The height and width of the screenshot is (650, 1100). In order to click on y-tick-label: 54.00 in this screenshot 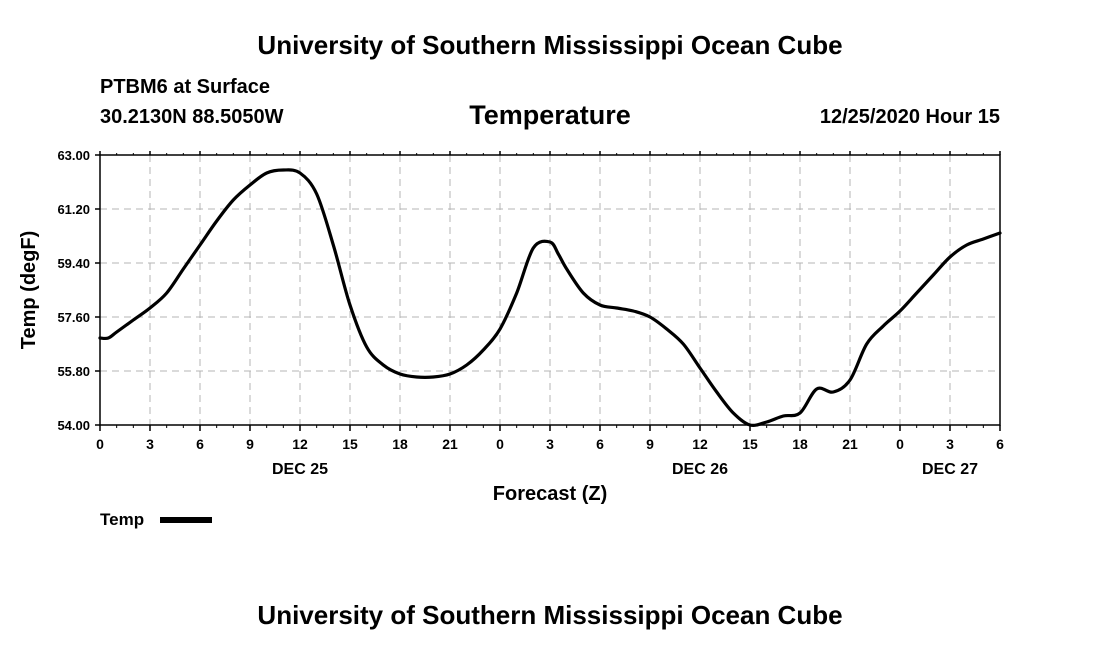, I will do `click(73, 425)`.